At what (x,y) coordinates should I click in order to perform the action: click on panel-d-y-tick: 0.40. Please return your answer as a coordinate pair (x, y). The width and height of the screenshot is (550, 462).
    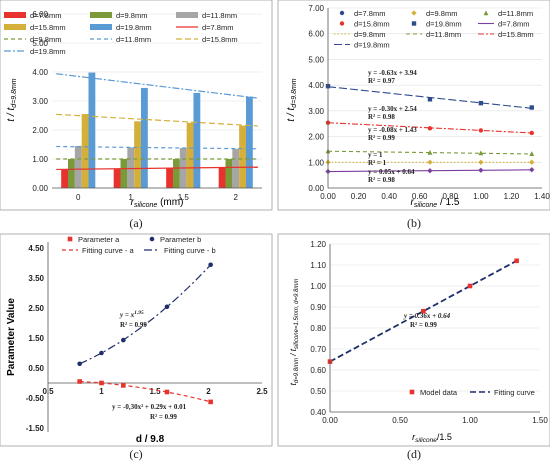
    Looking at the image, I should click on (318, 412).